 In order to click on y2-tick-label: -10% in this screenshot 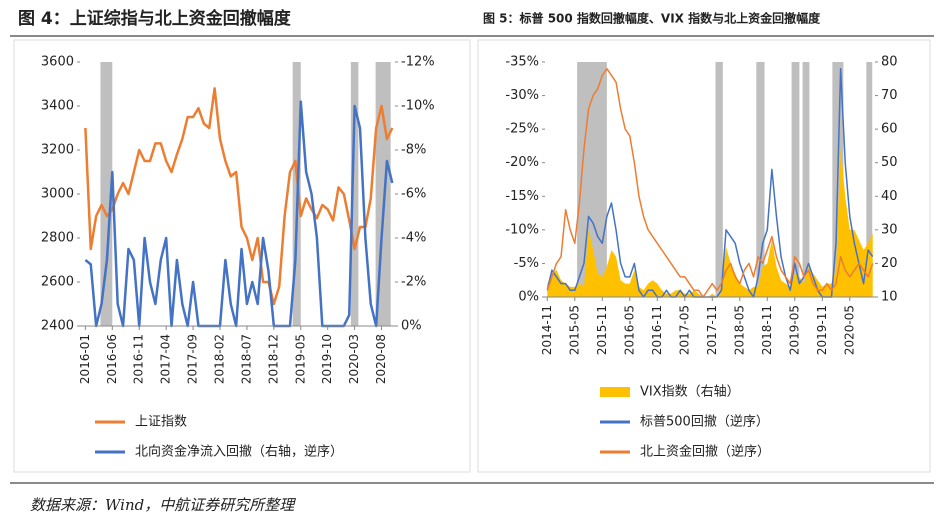, I will do `click(418, 106)`.